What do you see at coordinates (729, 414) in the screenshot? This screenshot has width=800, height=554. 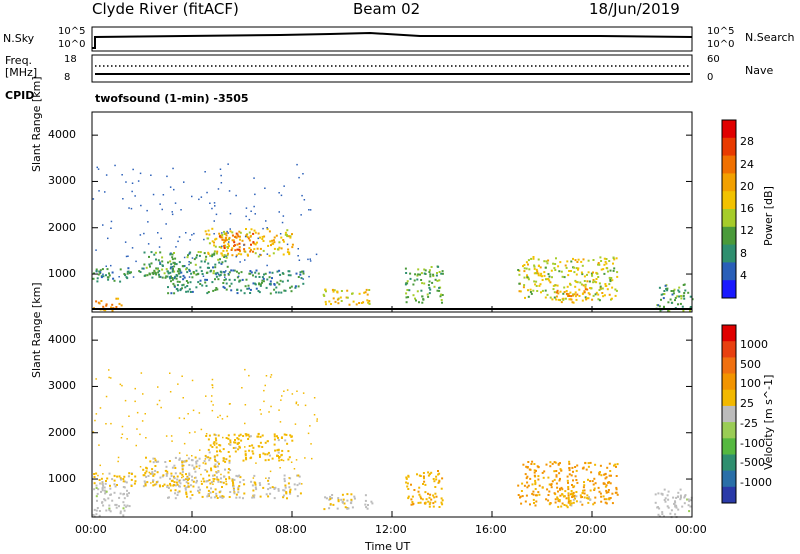 I see `colorbar-frame` at bounding box center [729, 414].